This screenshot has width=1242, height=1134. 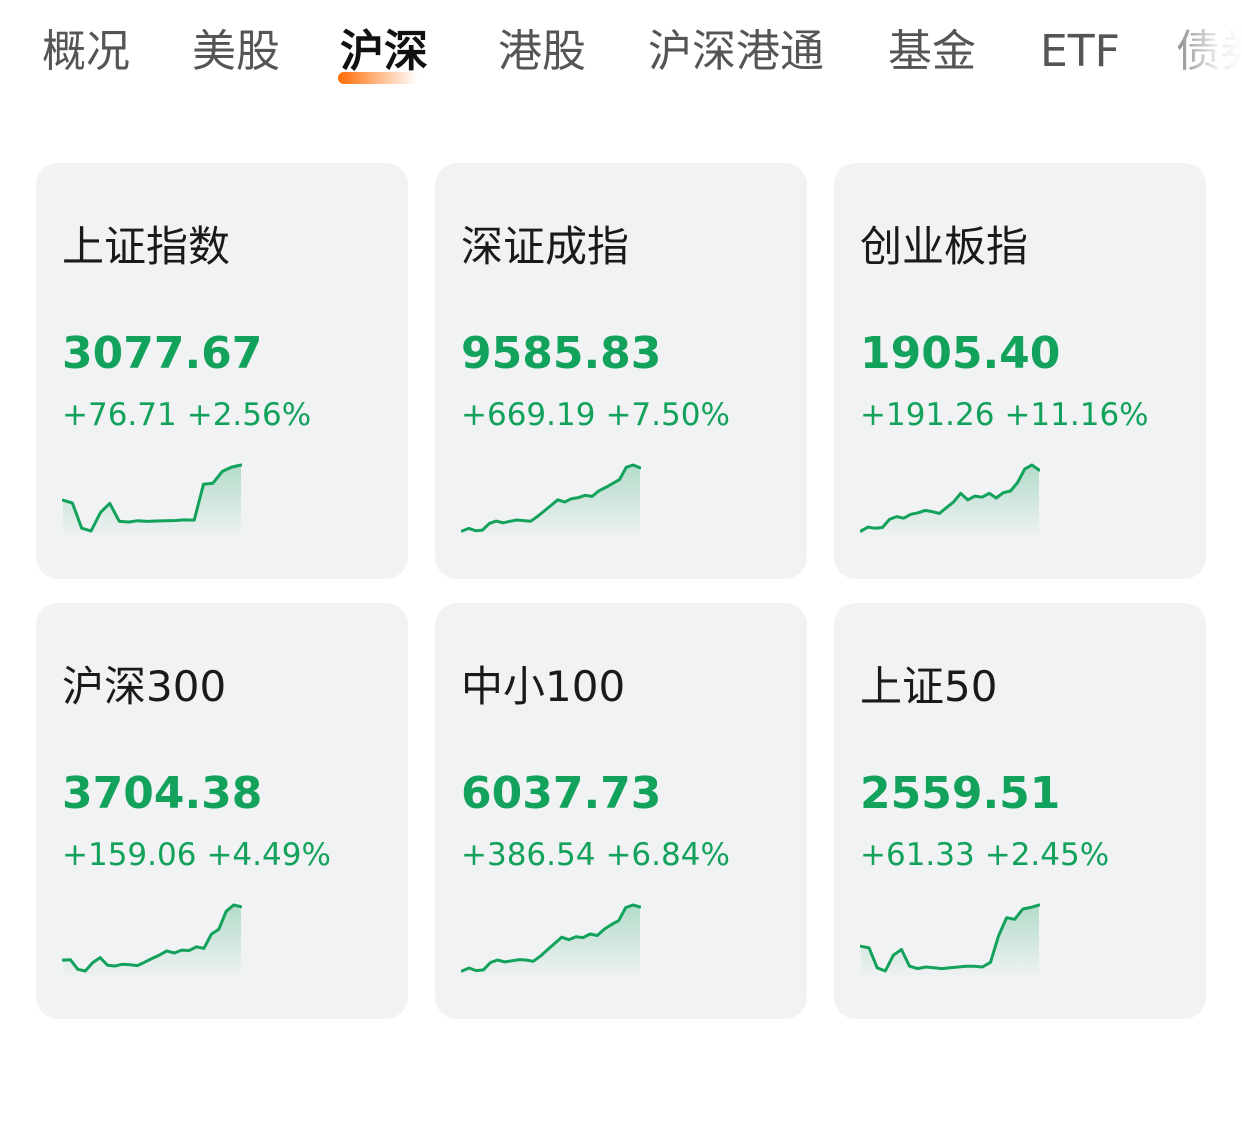 I want to click on index-change-row: +159.06 +4.49%, so click(x=196, y=855).